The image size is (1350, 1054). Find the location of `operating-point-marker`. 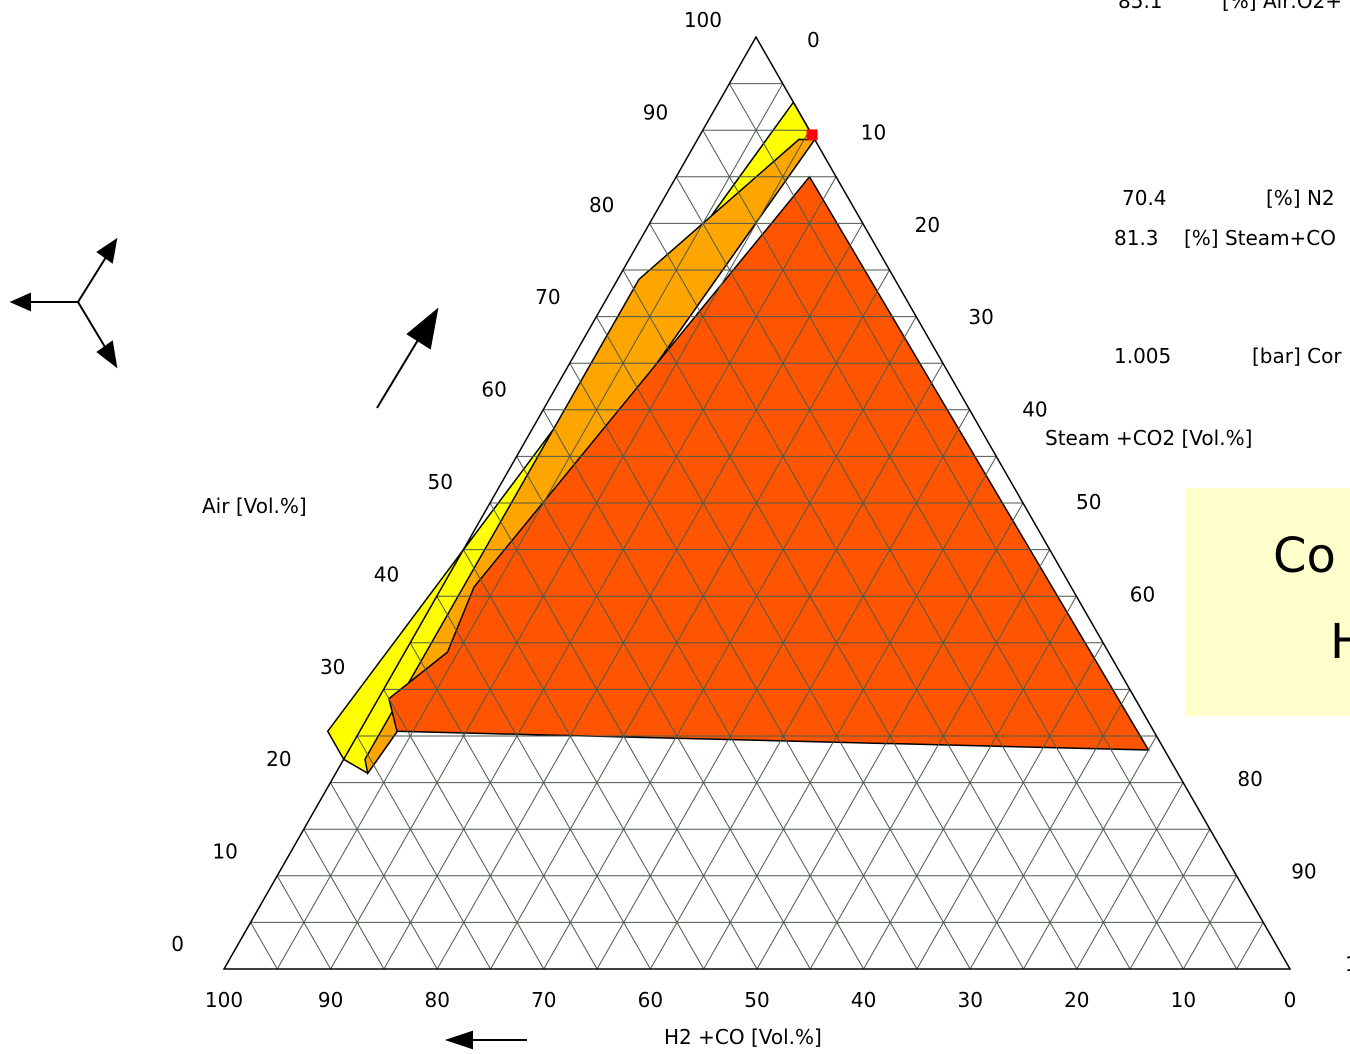

operating-point-marker is located at coordinates (812, 135).